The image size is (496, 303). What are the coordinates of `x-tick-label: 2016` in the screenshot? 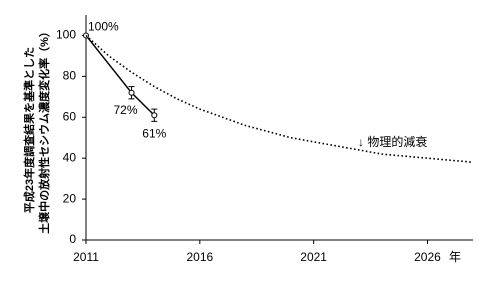 It's located at (199, 257).